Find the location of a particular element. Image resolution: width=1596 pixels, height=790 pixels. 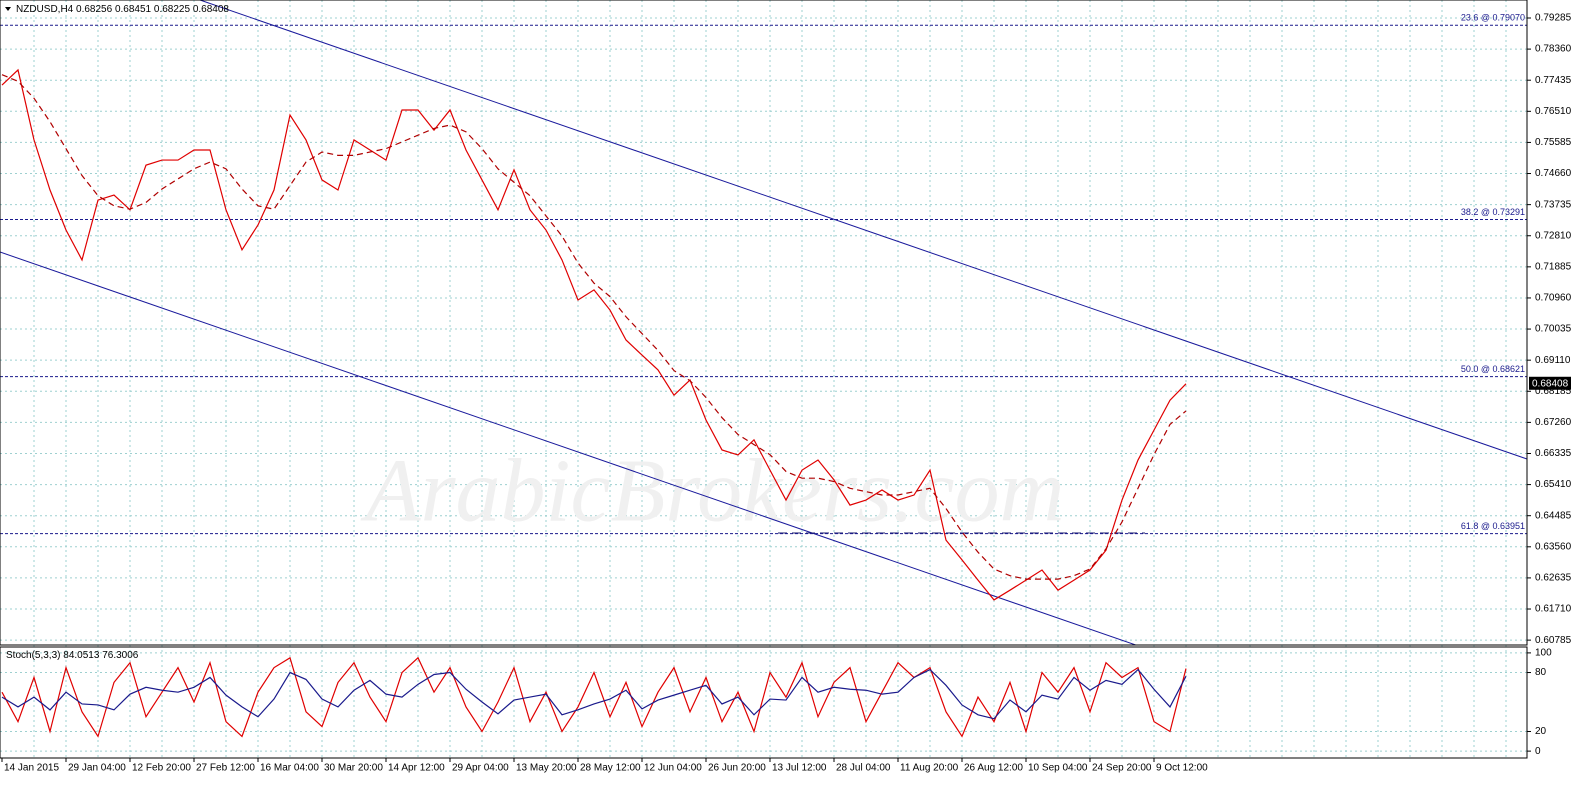

y-tick-label: 0.73735 is located at coordinates (1553, 204).